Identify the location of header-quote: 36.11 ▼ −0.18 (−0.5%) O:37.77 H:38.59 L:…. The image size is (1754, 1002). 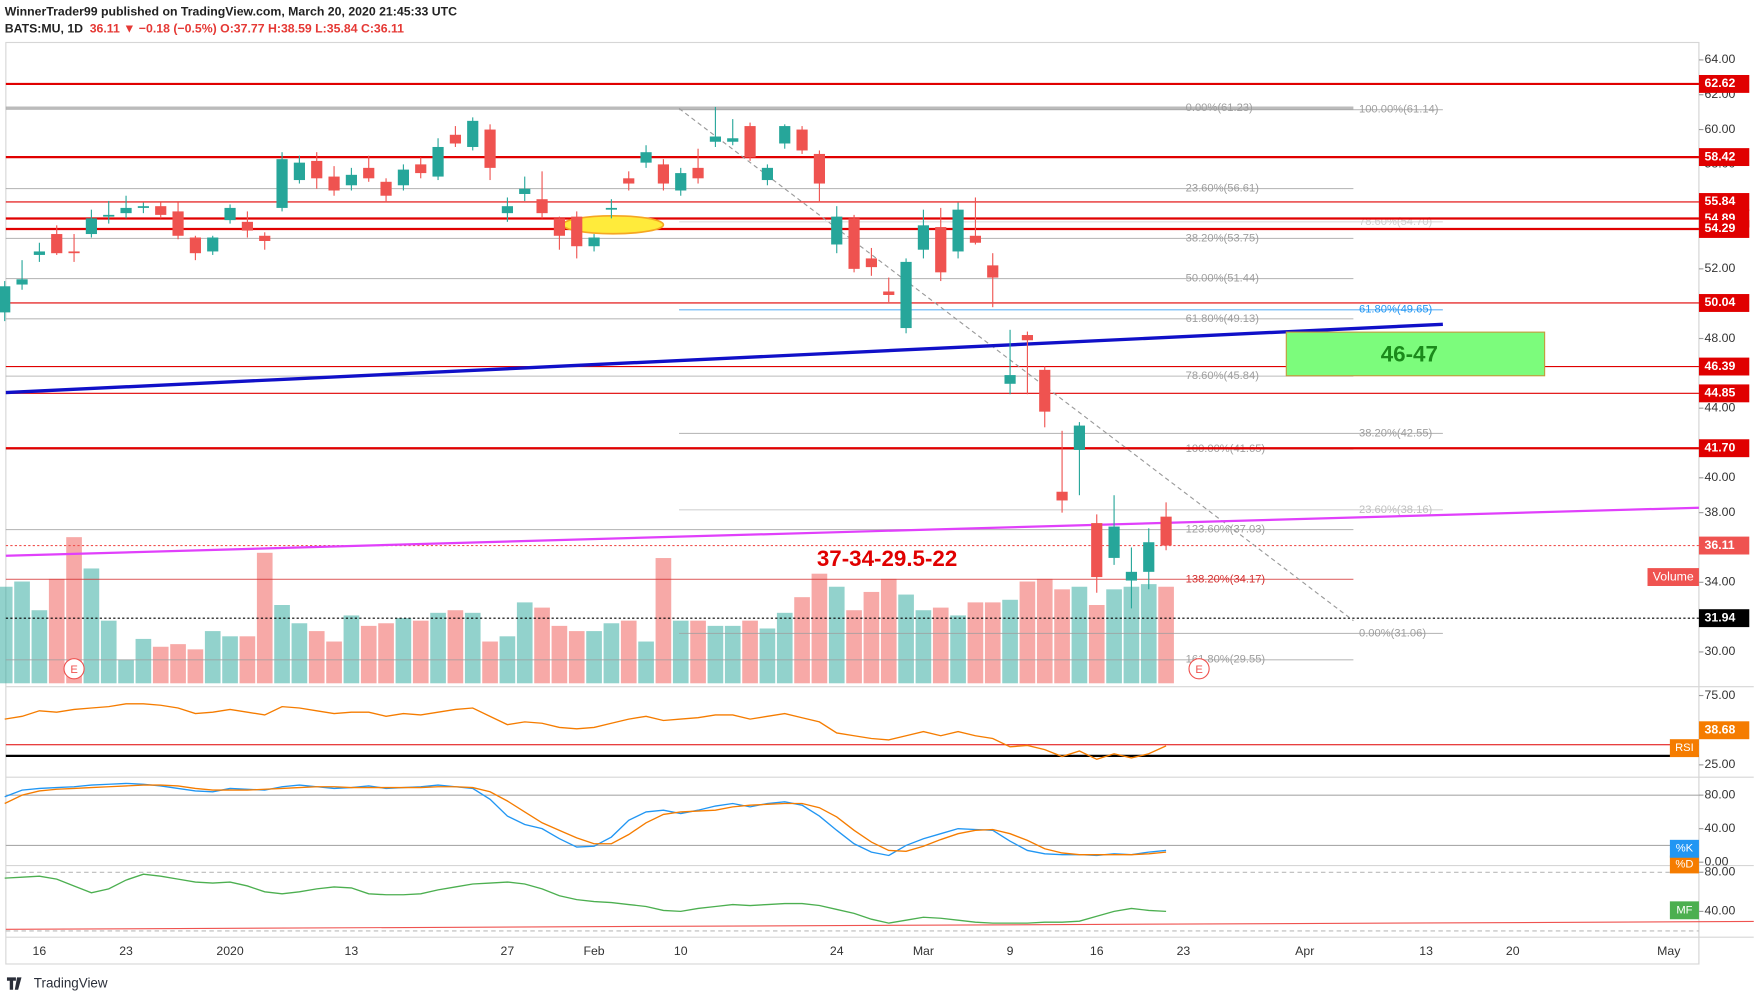
(247, 28).